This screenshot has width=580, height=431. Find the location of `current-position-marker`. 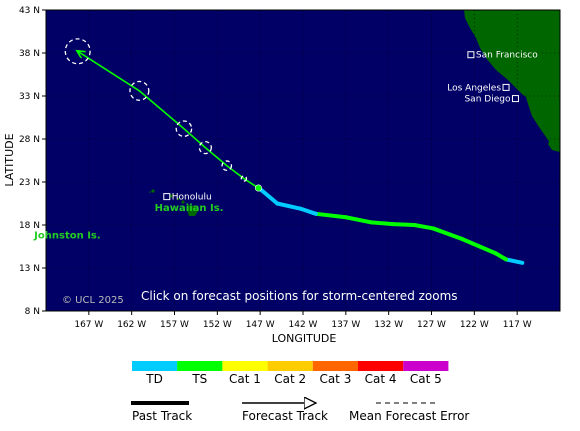

current-position-marker is located at coordinates (258, 188).